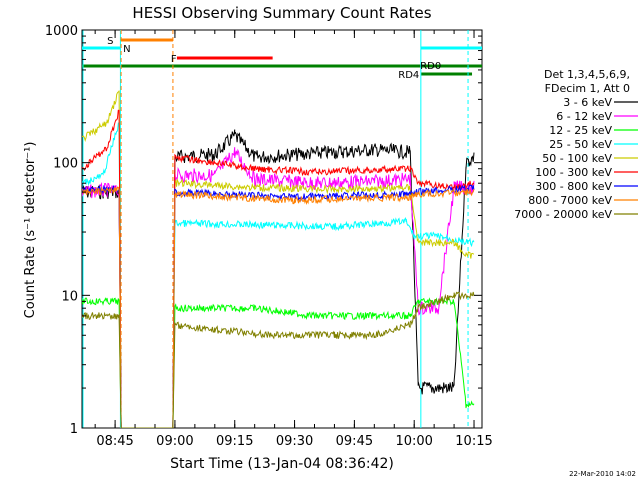 The width and height of the screenshot is (640, 480). I want to click on legend-entry-label: 100 - 300 keV, so click(573, 172).